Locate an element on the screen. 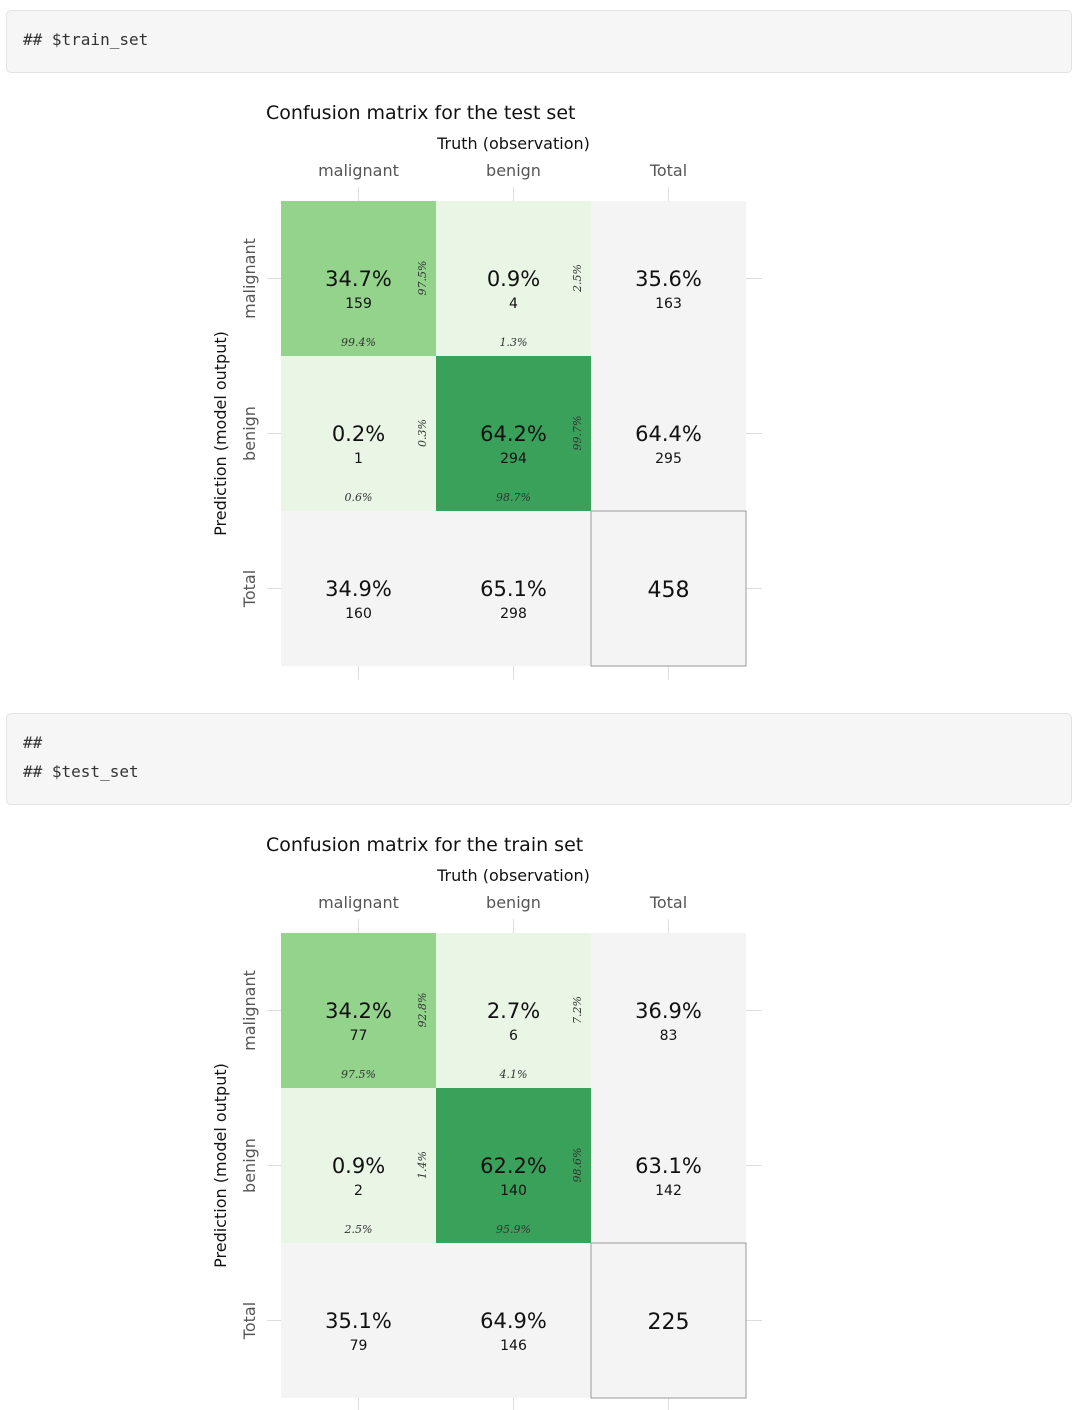  row-total-count: 163 is located at coordinates (668, 304).